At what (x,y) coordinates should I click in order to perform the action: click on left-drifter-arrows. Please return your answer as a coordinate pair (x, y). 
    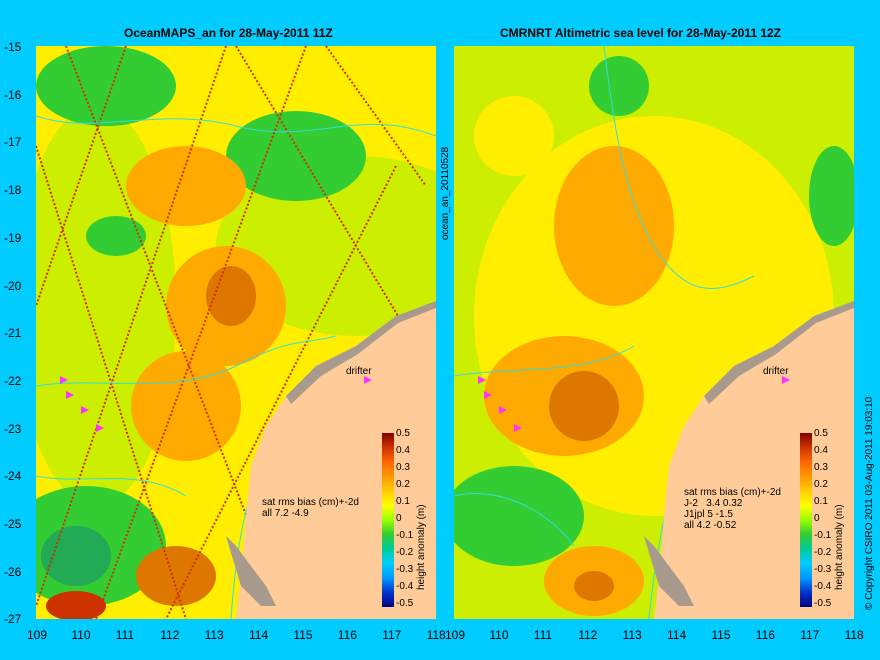
    Looking at the image, I should click on (216, 404).